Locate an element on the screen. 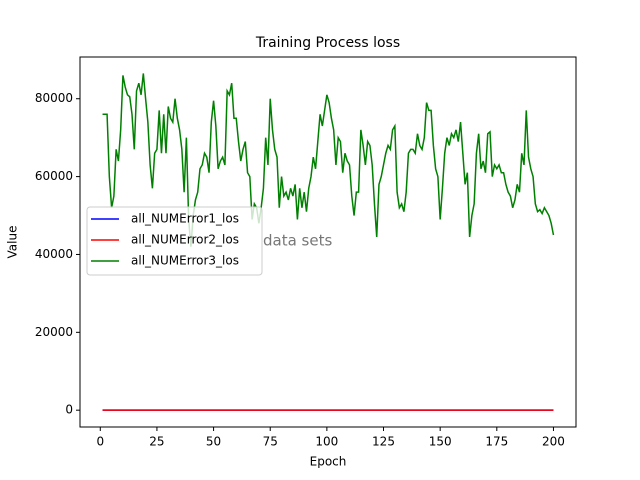  x-tick-label: 150 is located at coordinates (440, 442).